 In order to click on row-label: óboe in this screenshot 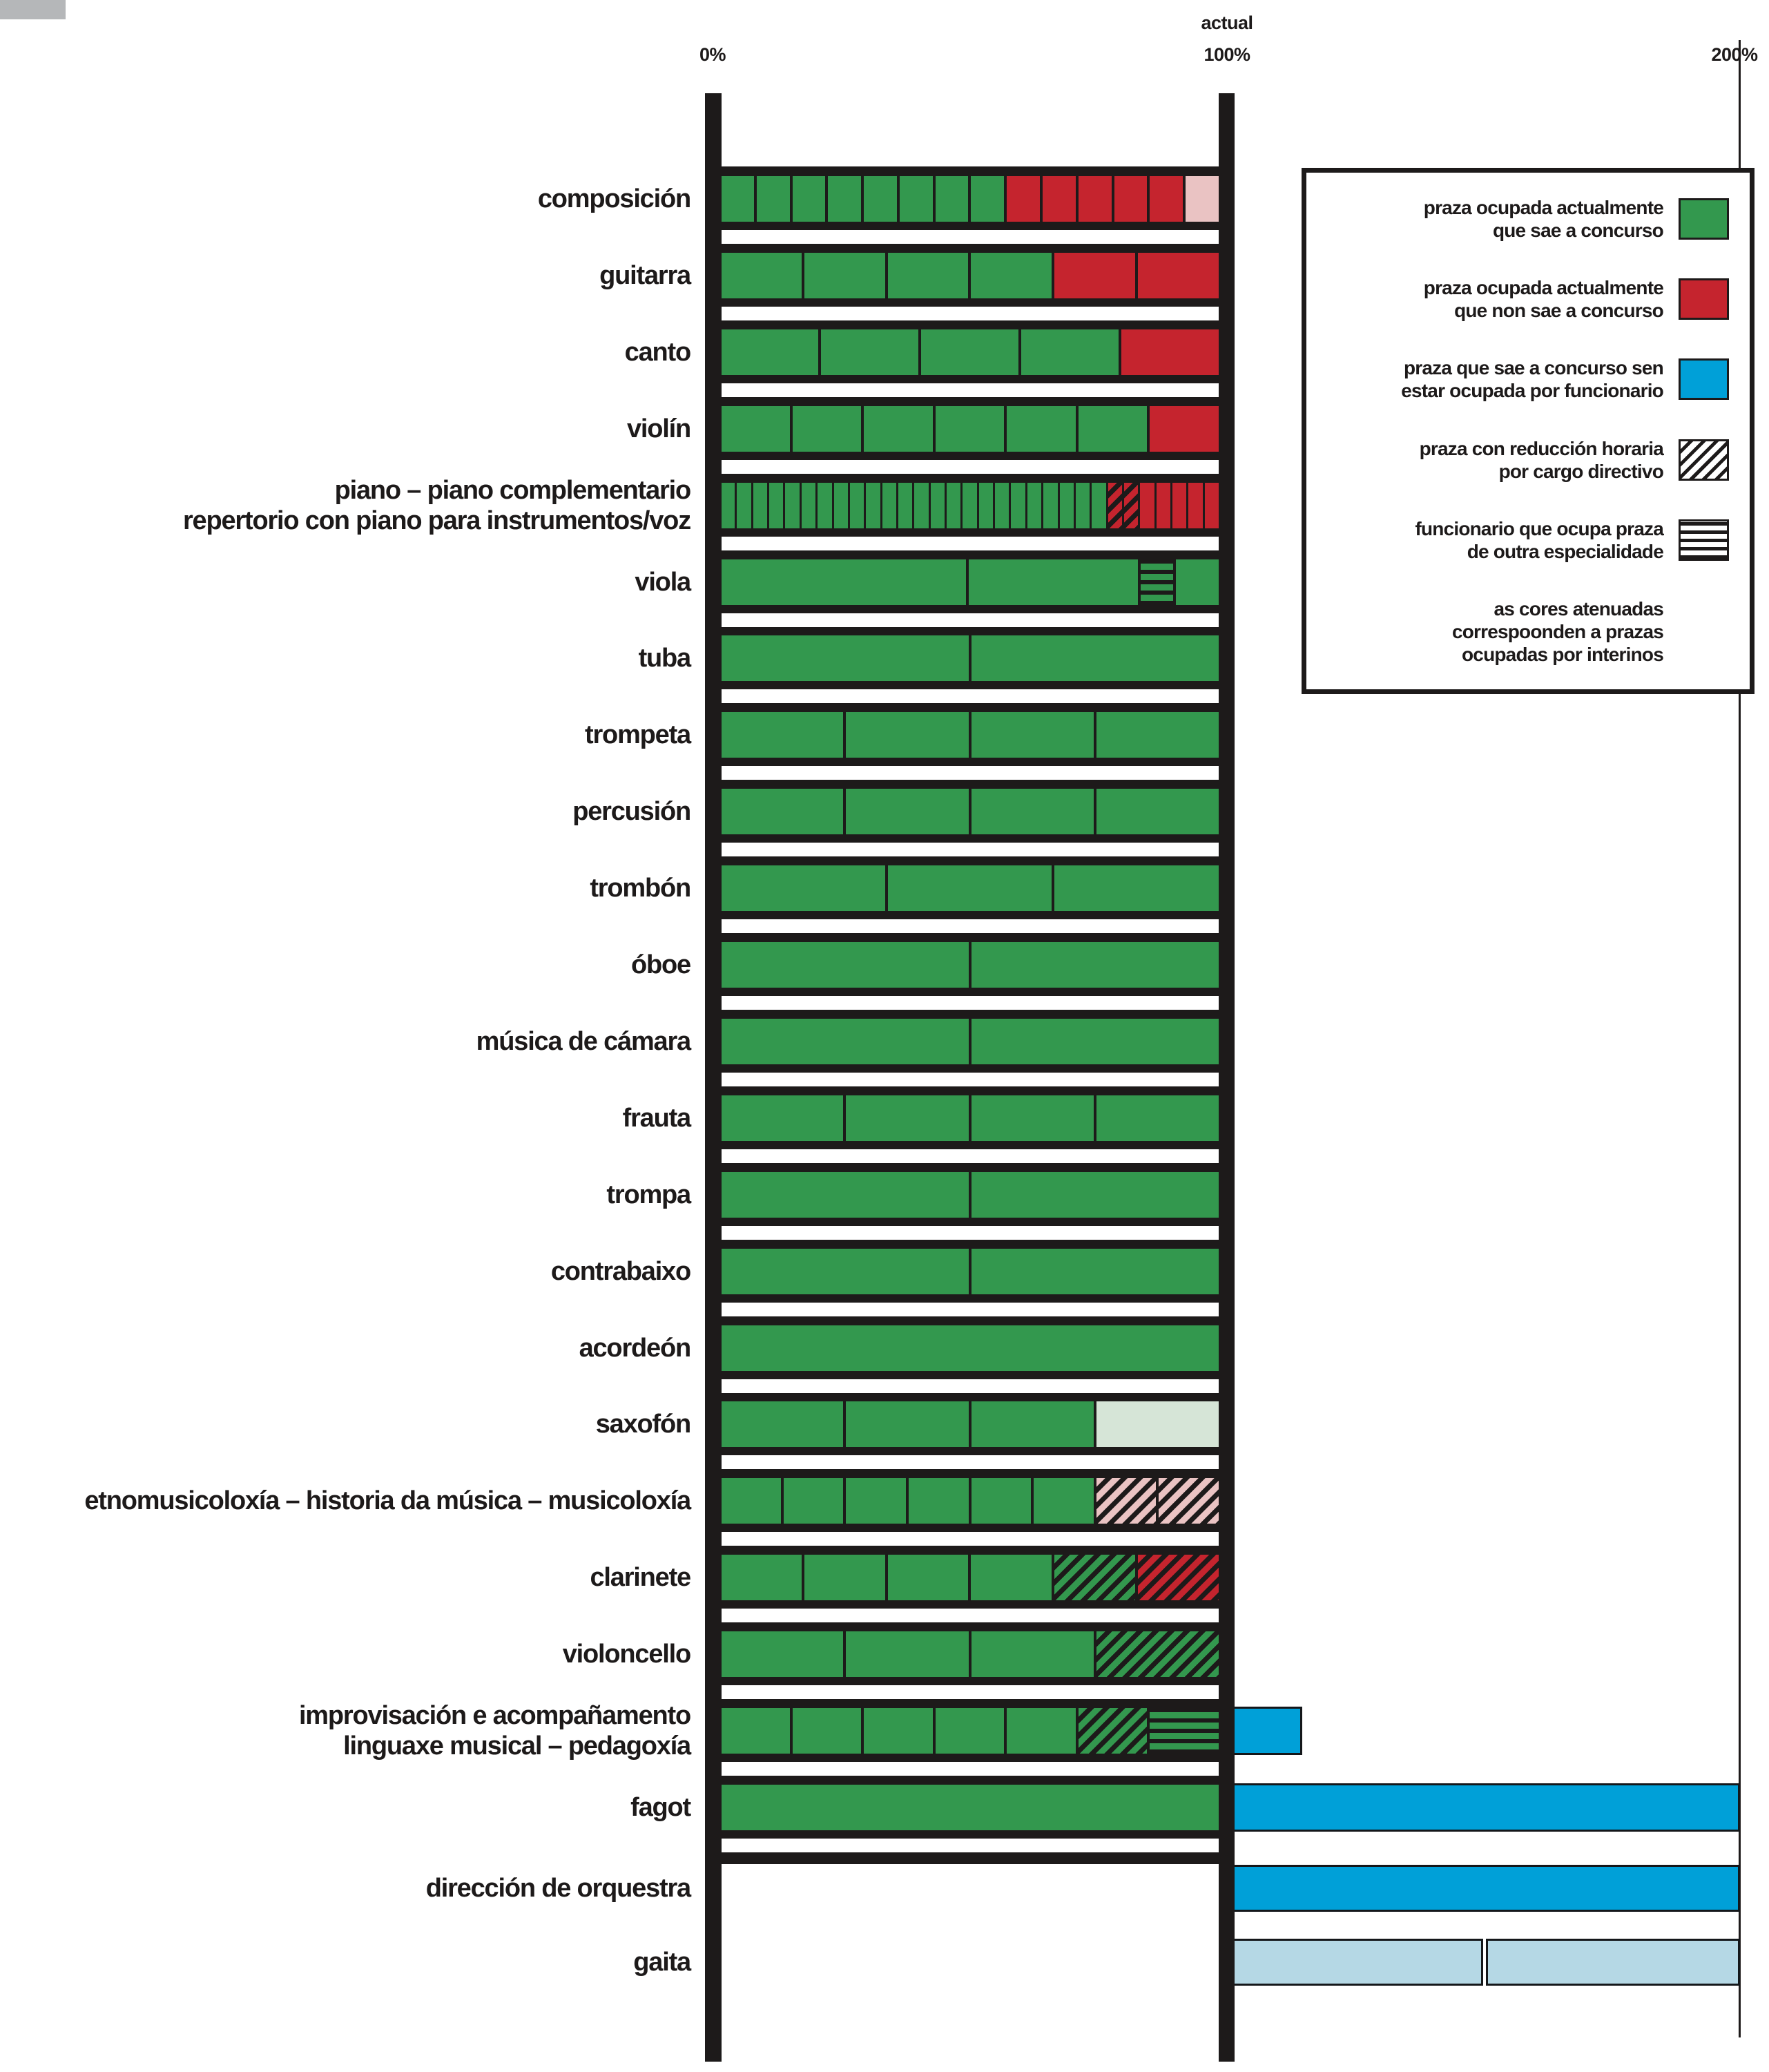, I will do `click(661, 965)`.